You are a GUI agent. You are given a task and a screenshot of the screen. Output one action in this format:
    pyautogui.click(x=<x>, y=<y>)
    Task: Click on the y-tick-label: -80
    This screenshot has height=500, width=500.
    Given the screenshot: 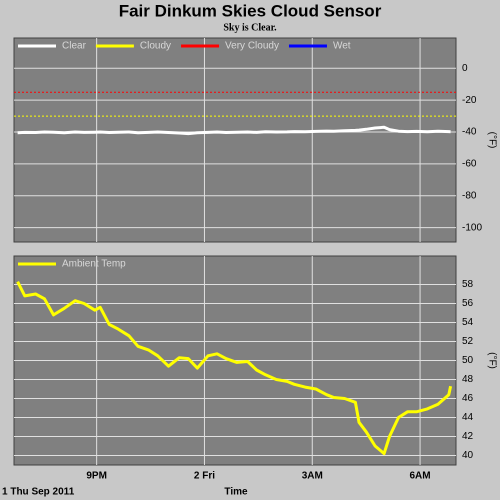 What is the action you would take?
    pyautogui.click(x=469, y=195)
    